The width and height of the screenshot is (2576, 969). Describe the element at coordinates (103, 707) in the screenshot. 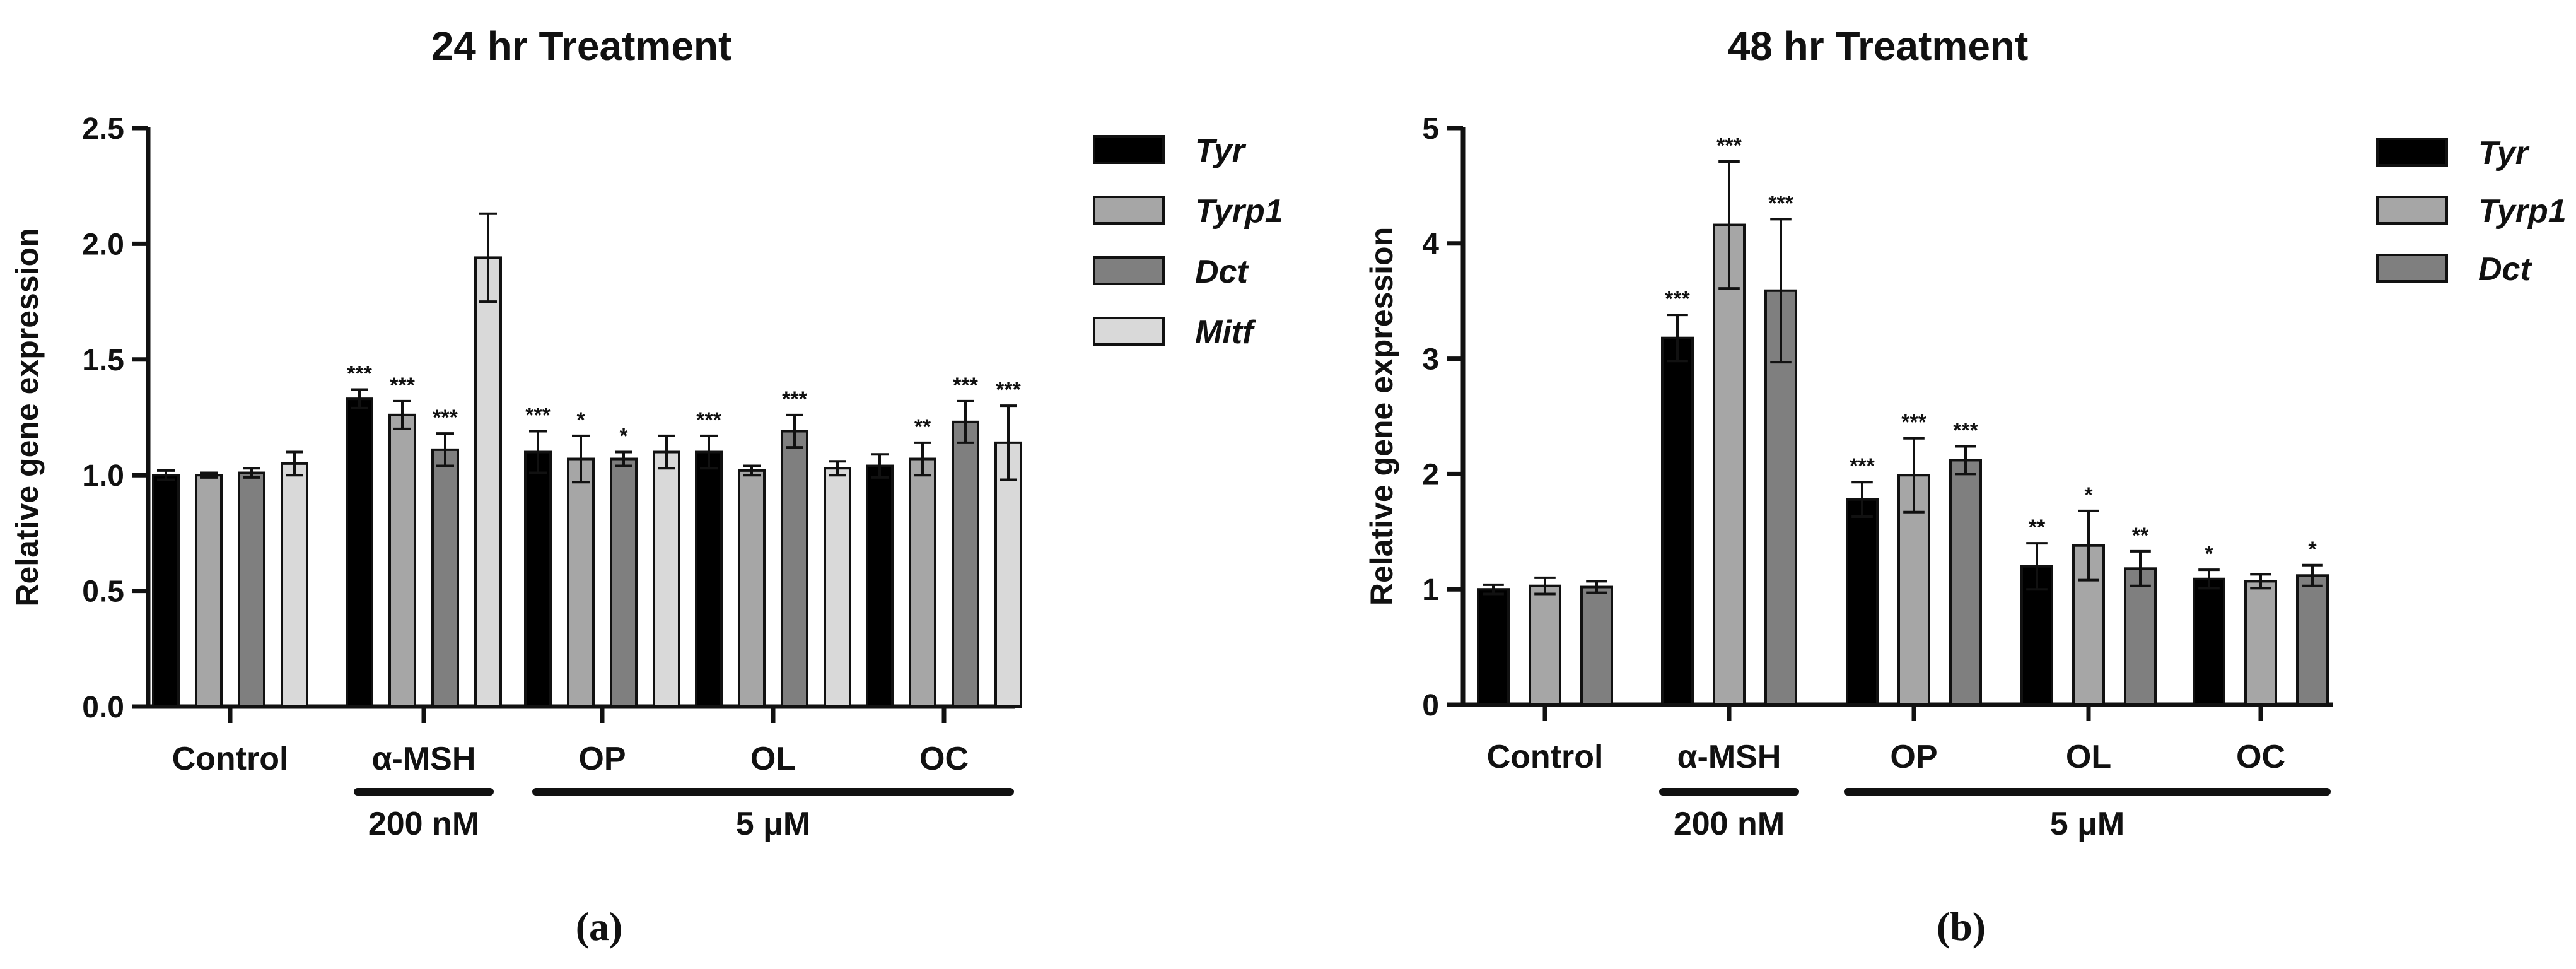

I see `y-tick-label: 0.0` at that location.